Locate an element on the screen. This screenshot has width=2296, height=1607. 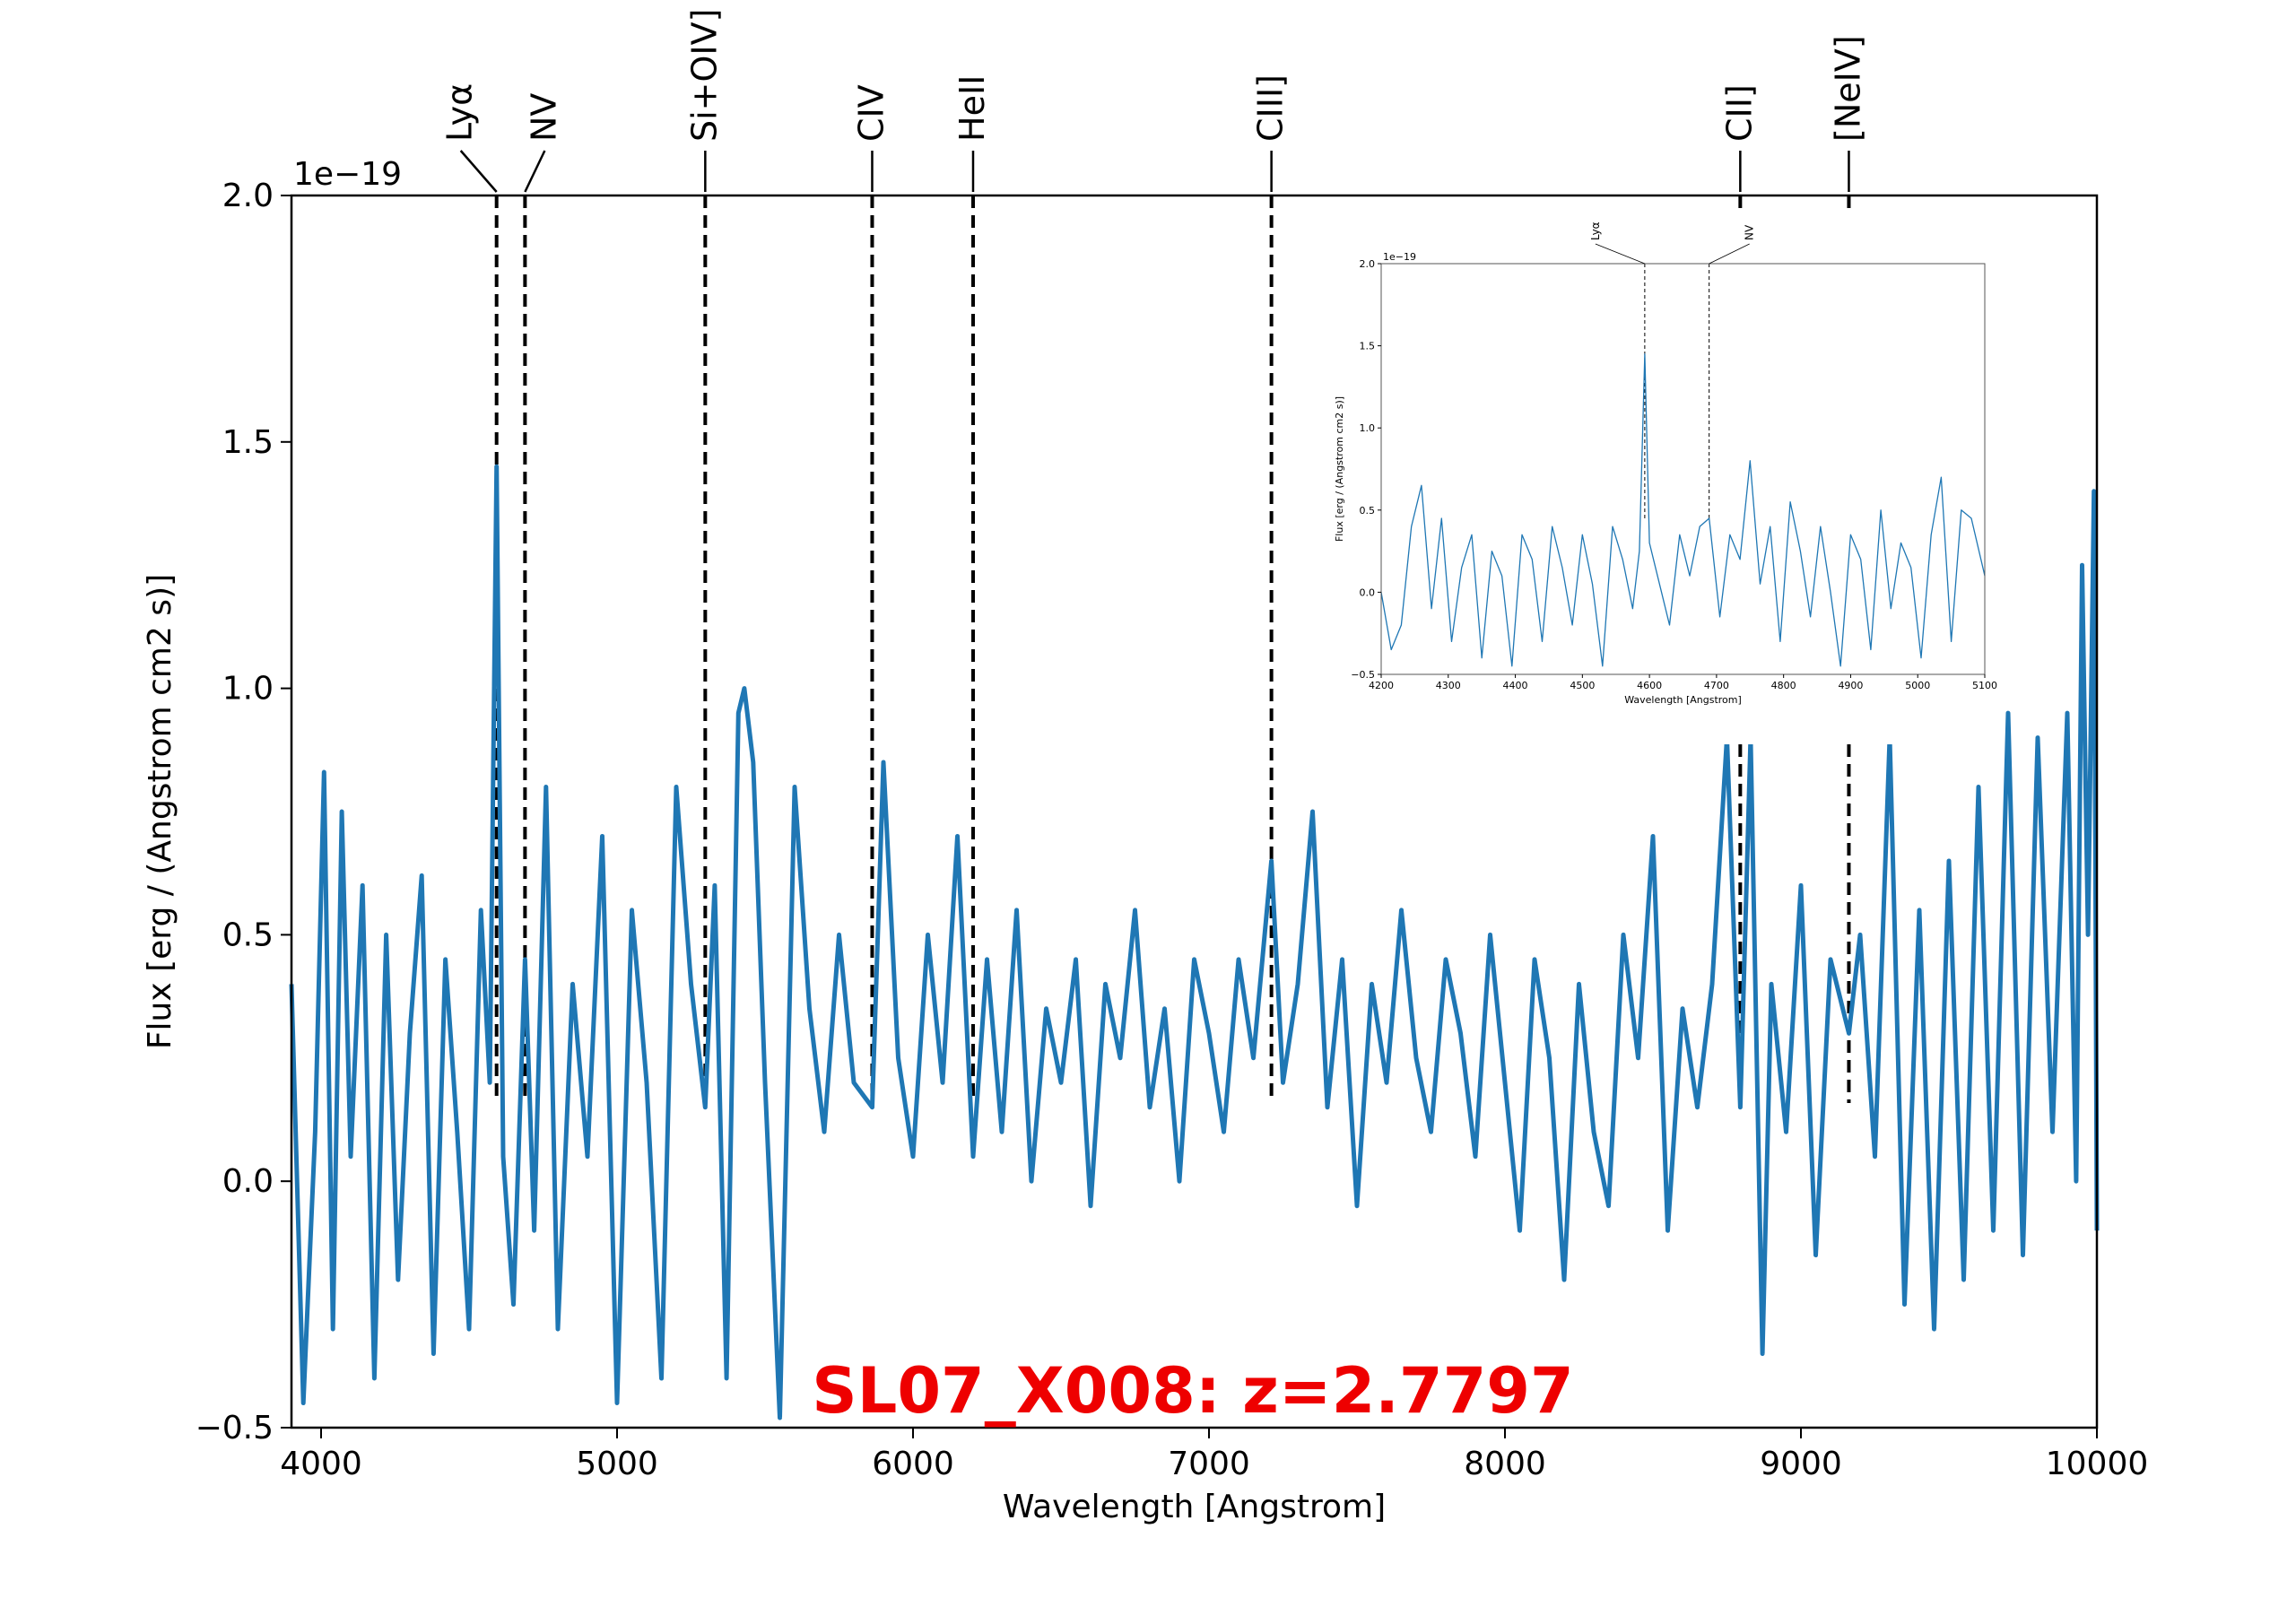
inset-x-tick-label: 4800 is located at coordinates (1783, 686).